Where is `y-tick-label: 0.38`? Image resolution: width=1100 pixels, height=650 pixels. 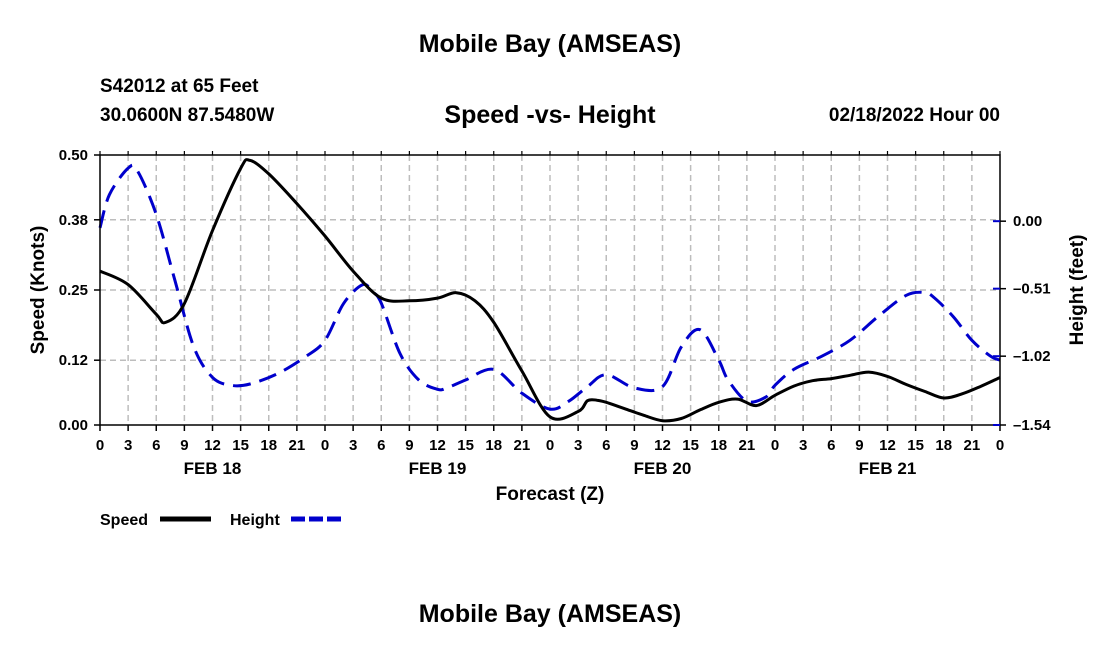 y-tick-label: 0.38 is located at coordinates (73, 220).